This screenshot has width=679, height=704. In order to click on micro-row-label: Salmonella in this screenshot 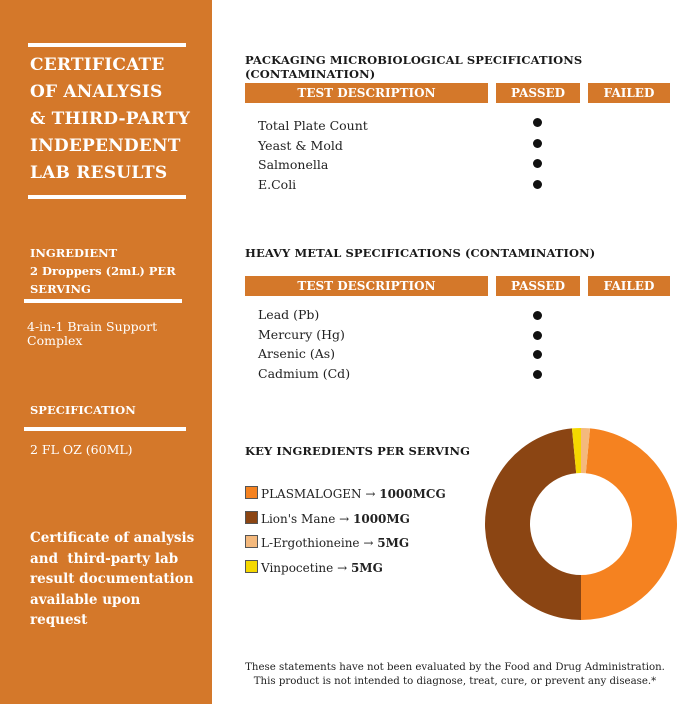, I will do `click(293, 164)`.